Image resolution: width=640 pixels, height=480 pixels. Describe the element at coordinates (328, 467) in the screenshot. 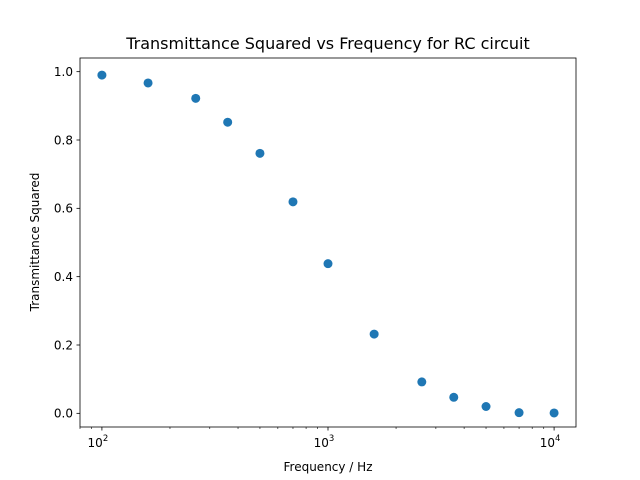

I see `x-axis-title: Frequency / Hz` at that location.